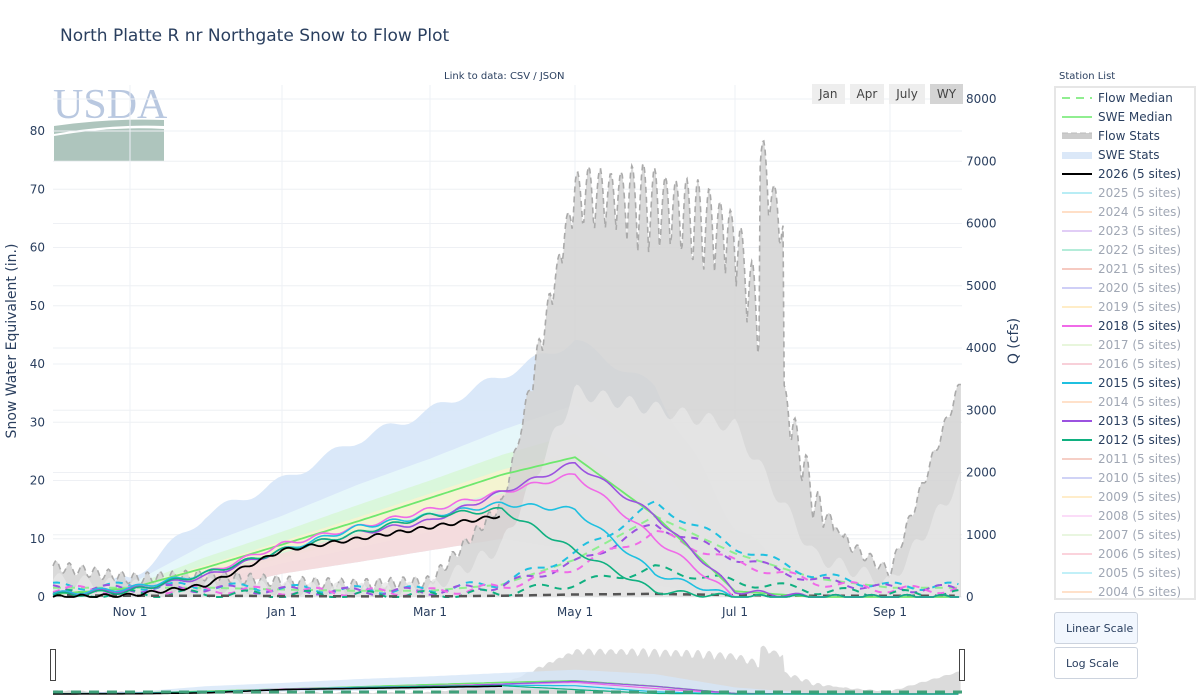 Image resolution: width=1200 pixels, height=700 pixels. I want to click on range-jan-button: Jan, so click(828, 94).